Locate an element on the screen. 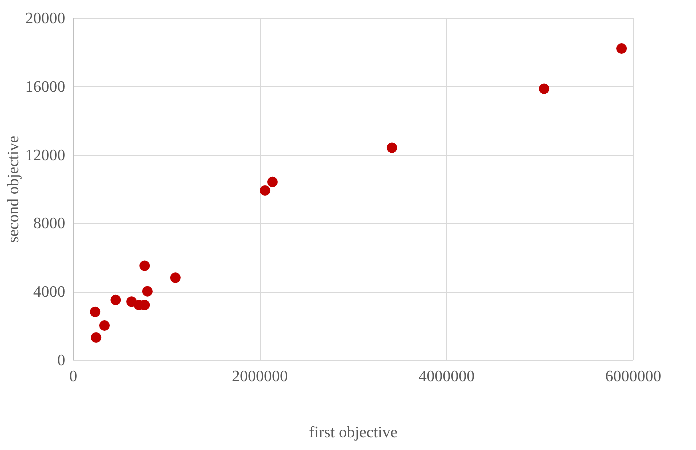 Image resolution: width=696 pixels, height=450 pixels. x-tick-label: 4000000 is located at coordinates (446, 377).